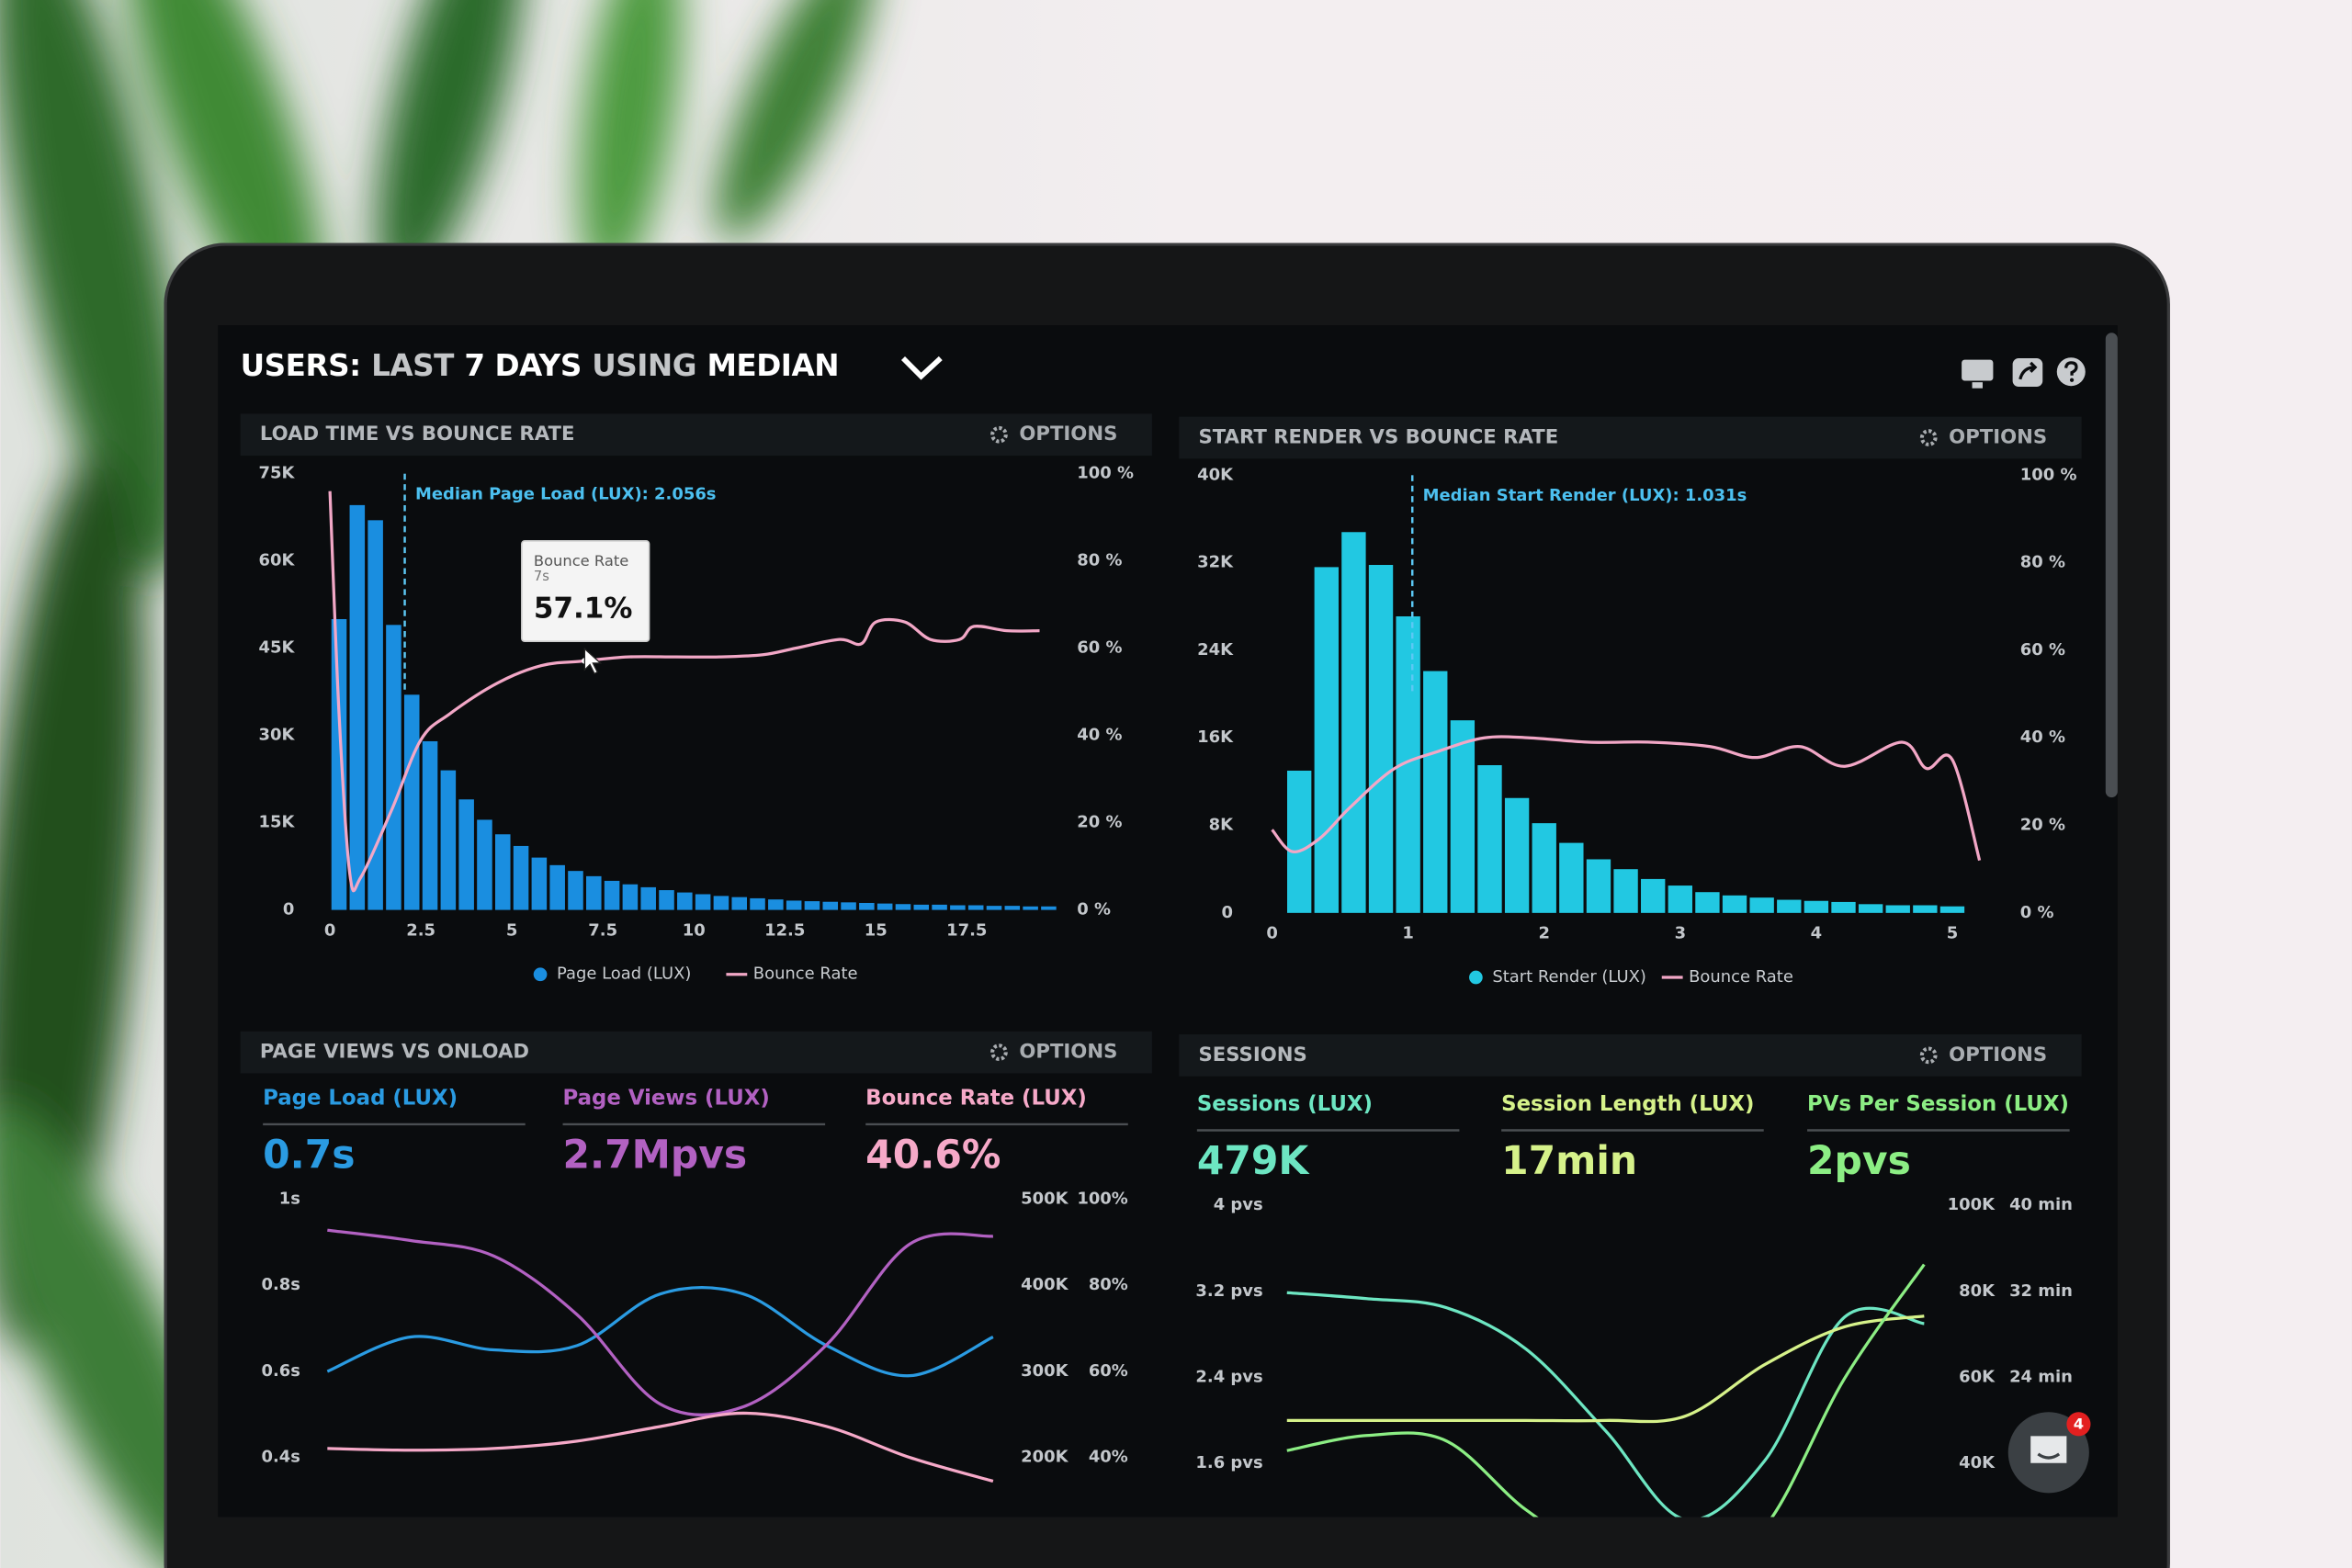 This screenshot has width=2352, height=1568. What do you see at coordinates (602, 930) in the screenshot?
I see `x-tick-label: 7.5` at bounding box center [602, 930].